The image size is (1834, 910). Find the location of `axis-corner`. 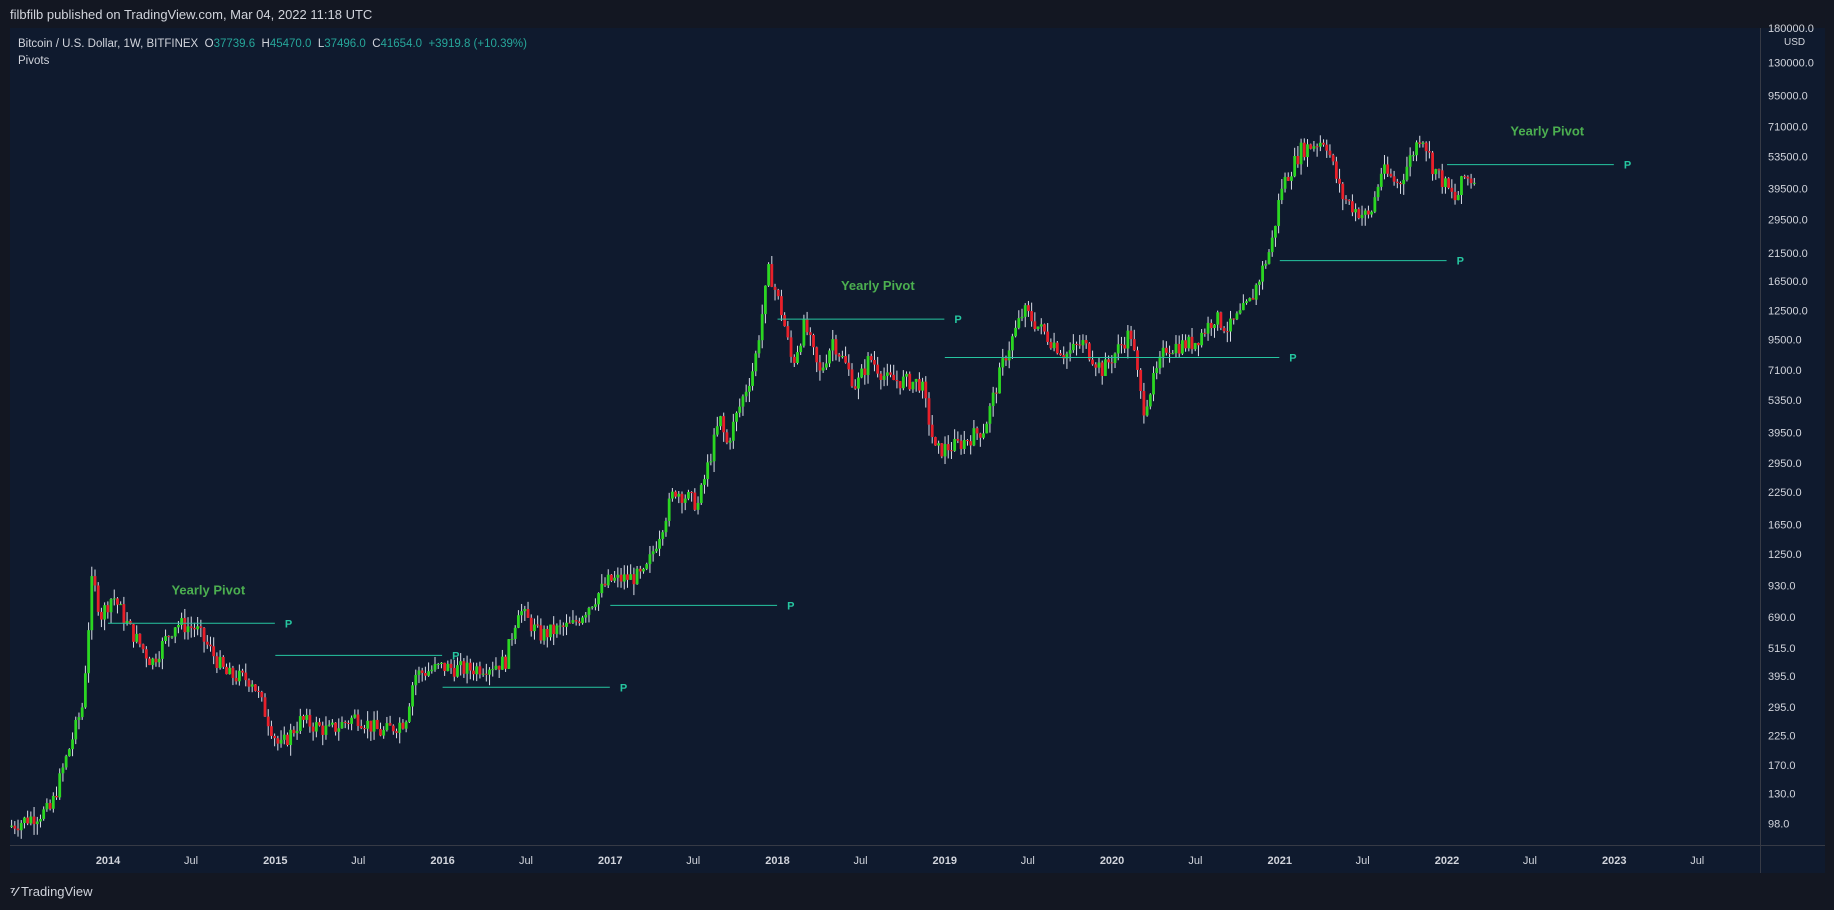

axis-corner is located at coordinates (1792, 859).